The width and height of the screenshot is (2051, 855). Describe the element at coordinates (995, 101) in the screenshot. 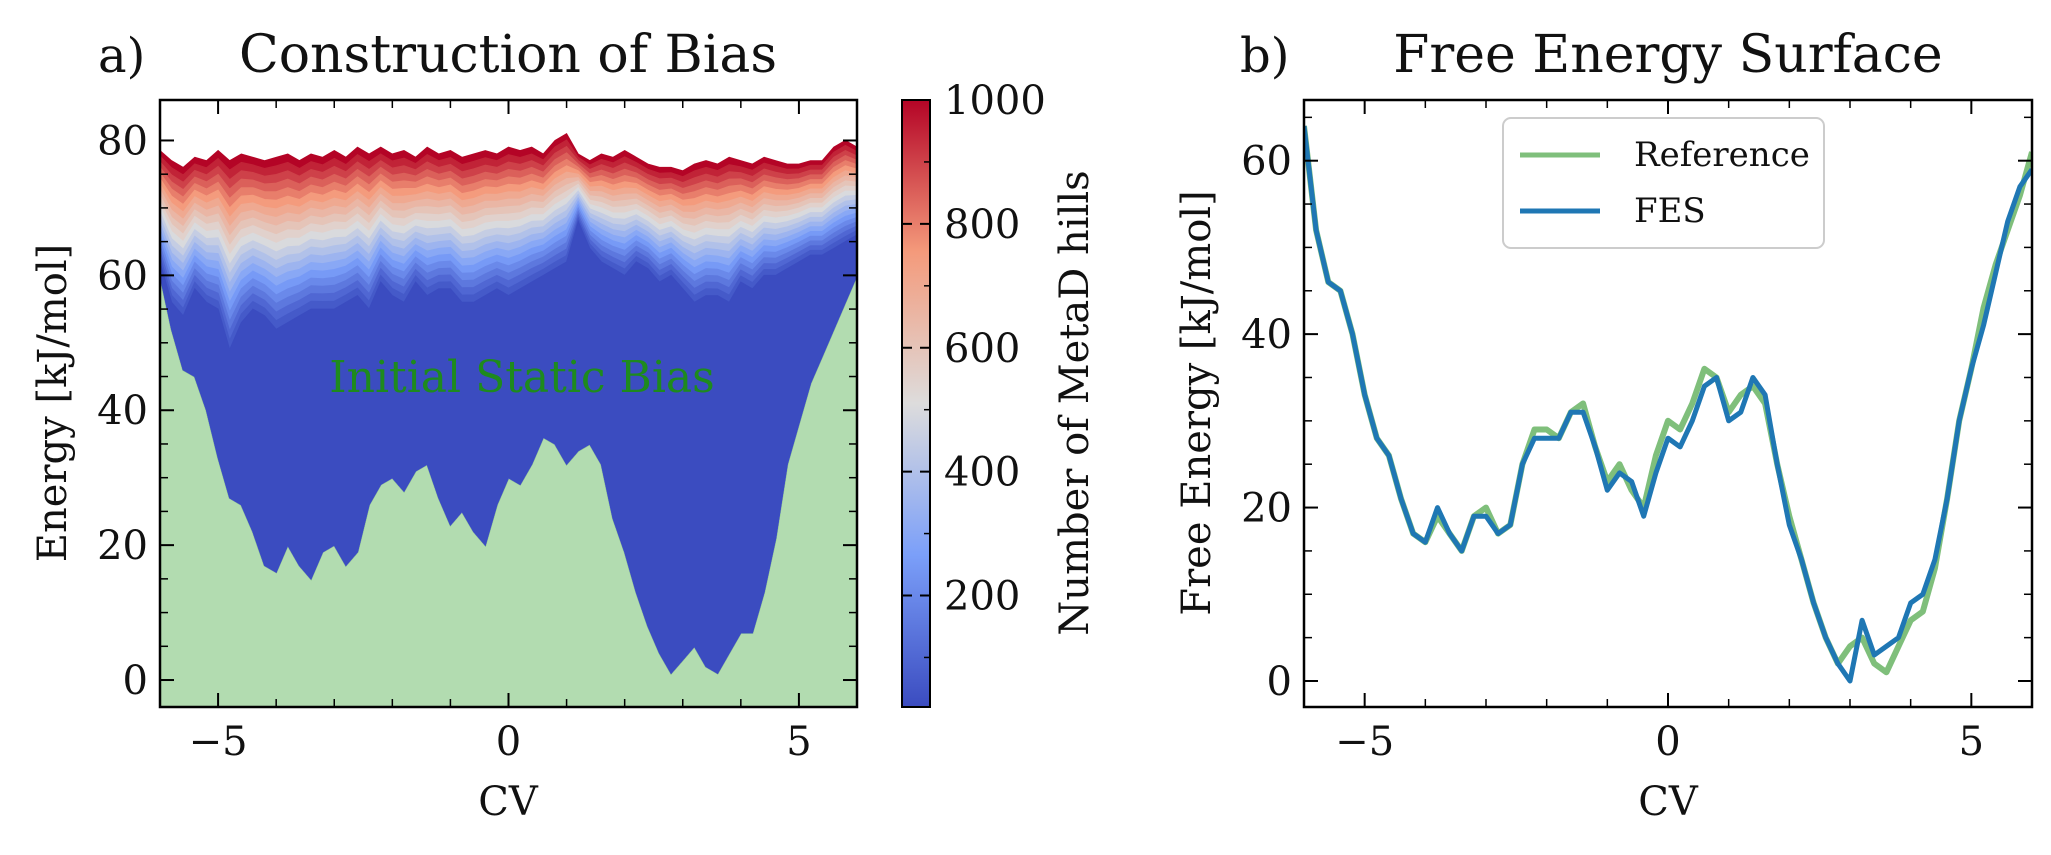

I see `colorbar-tick-label: 1000` at that location.